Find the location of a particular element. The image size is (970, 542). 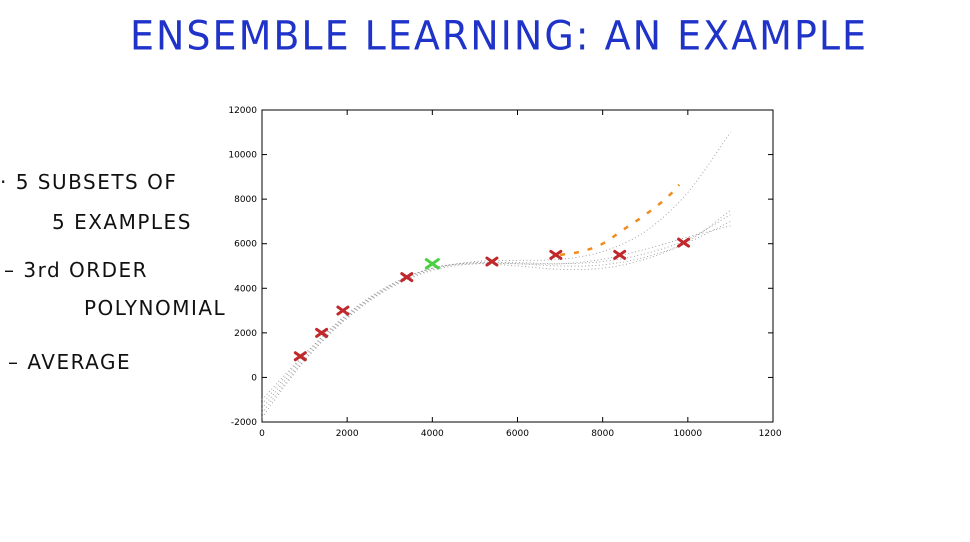

fit-curve is located at coordinates (620, 220).